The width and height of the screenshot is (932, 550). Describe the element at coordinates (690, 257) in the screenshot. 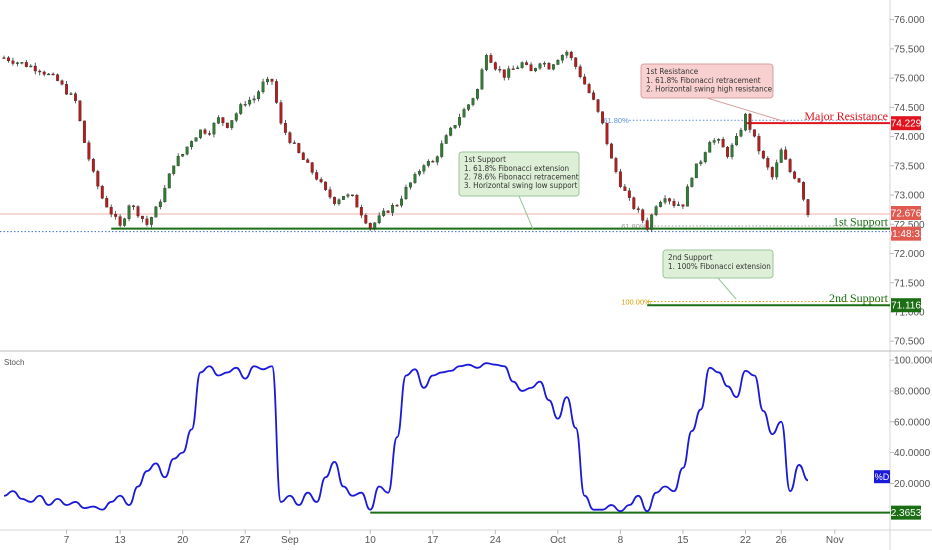

I see `callout-title: 2nd Support` at that location.